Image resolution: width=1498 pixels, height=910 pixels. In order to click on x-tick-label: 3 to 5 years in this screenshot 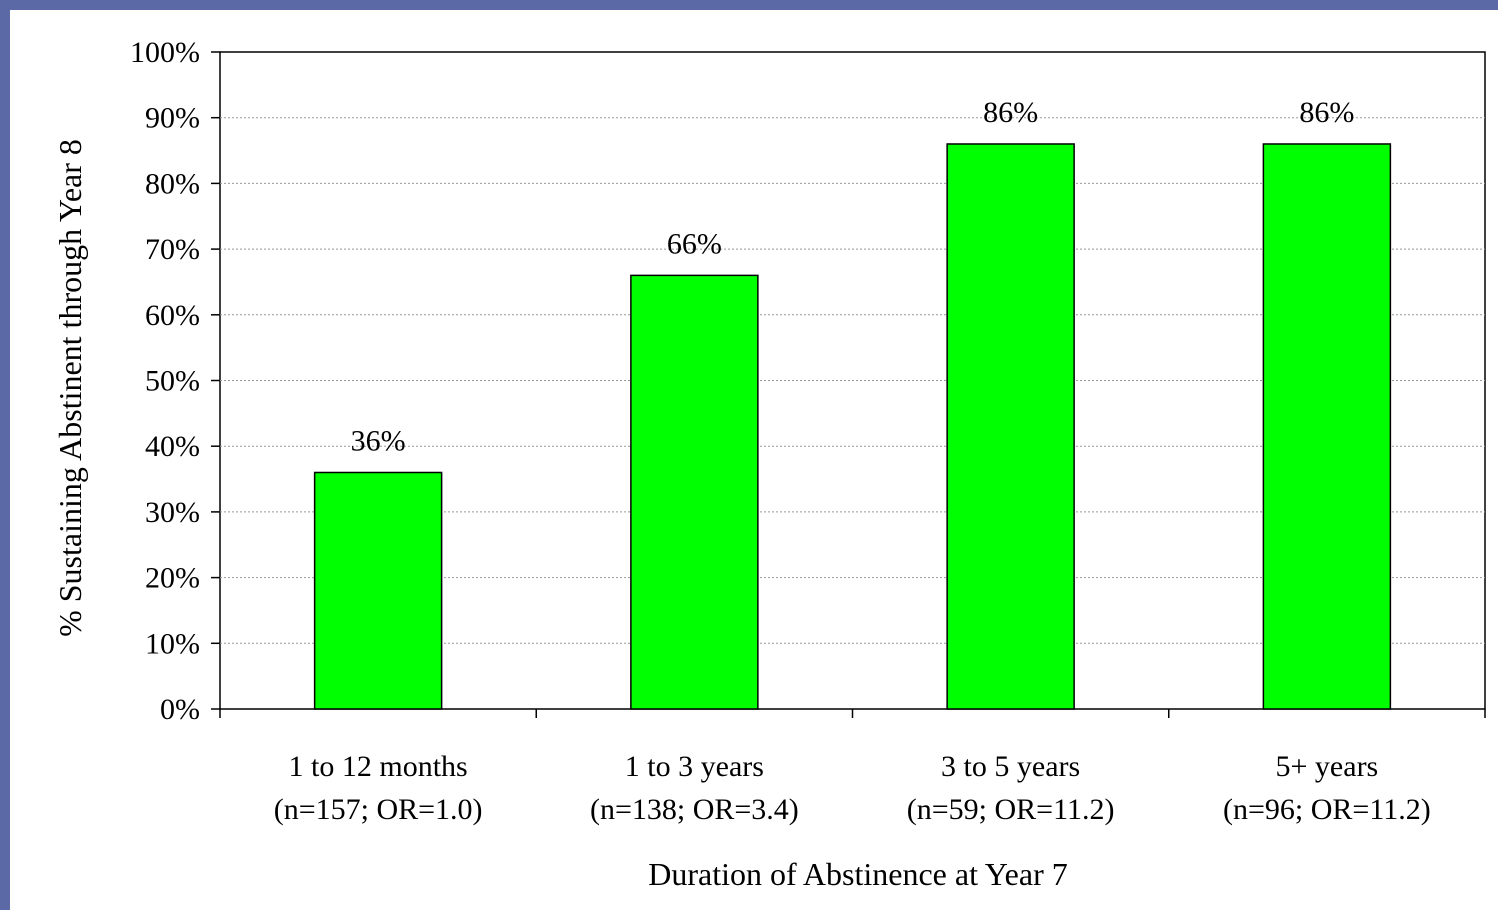, I will do `click(1010, 766)`.